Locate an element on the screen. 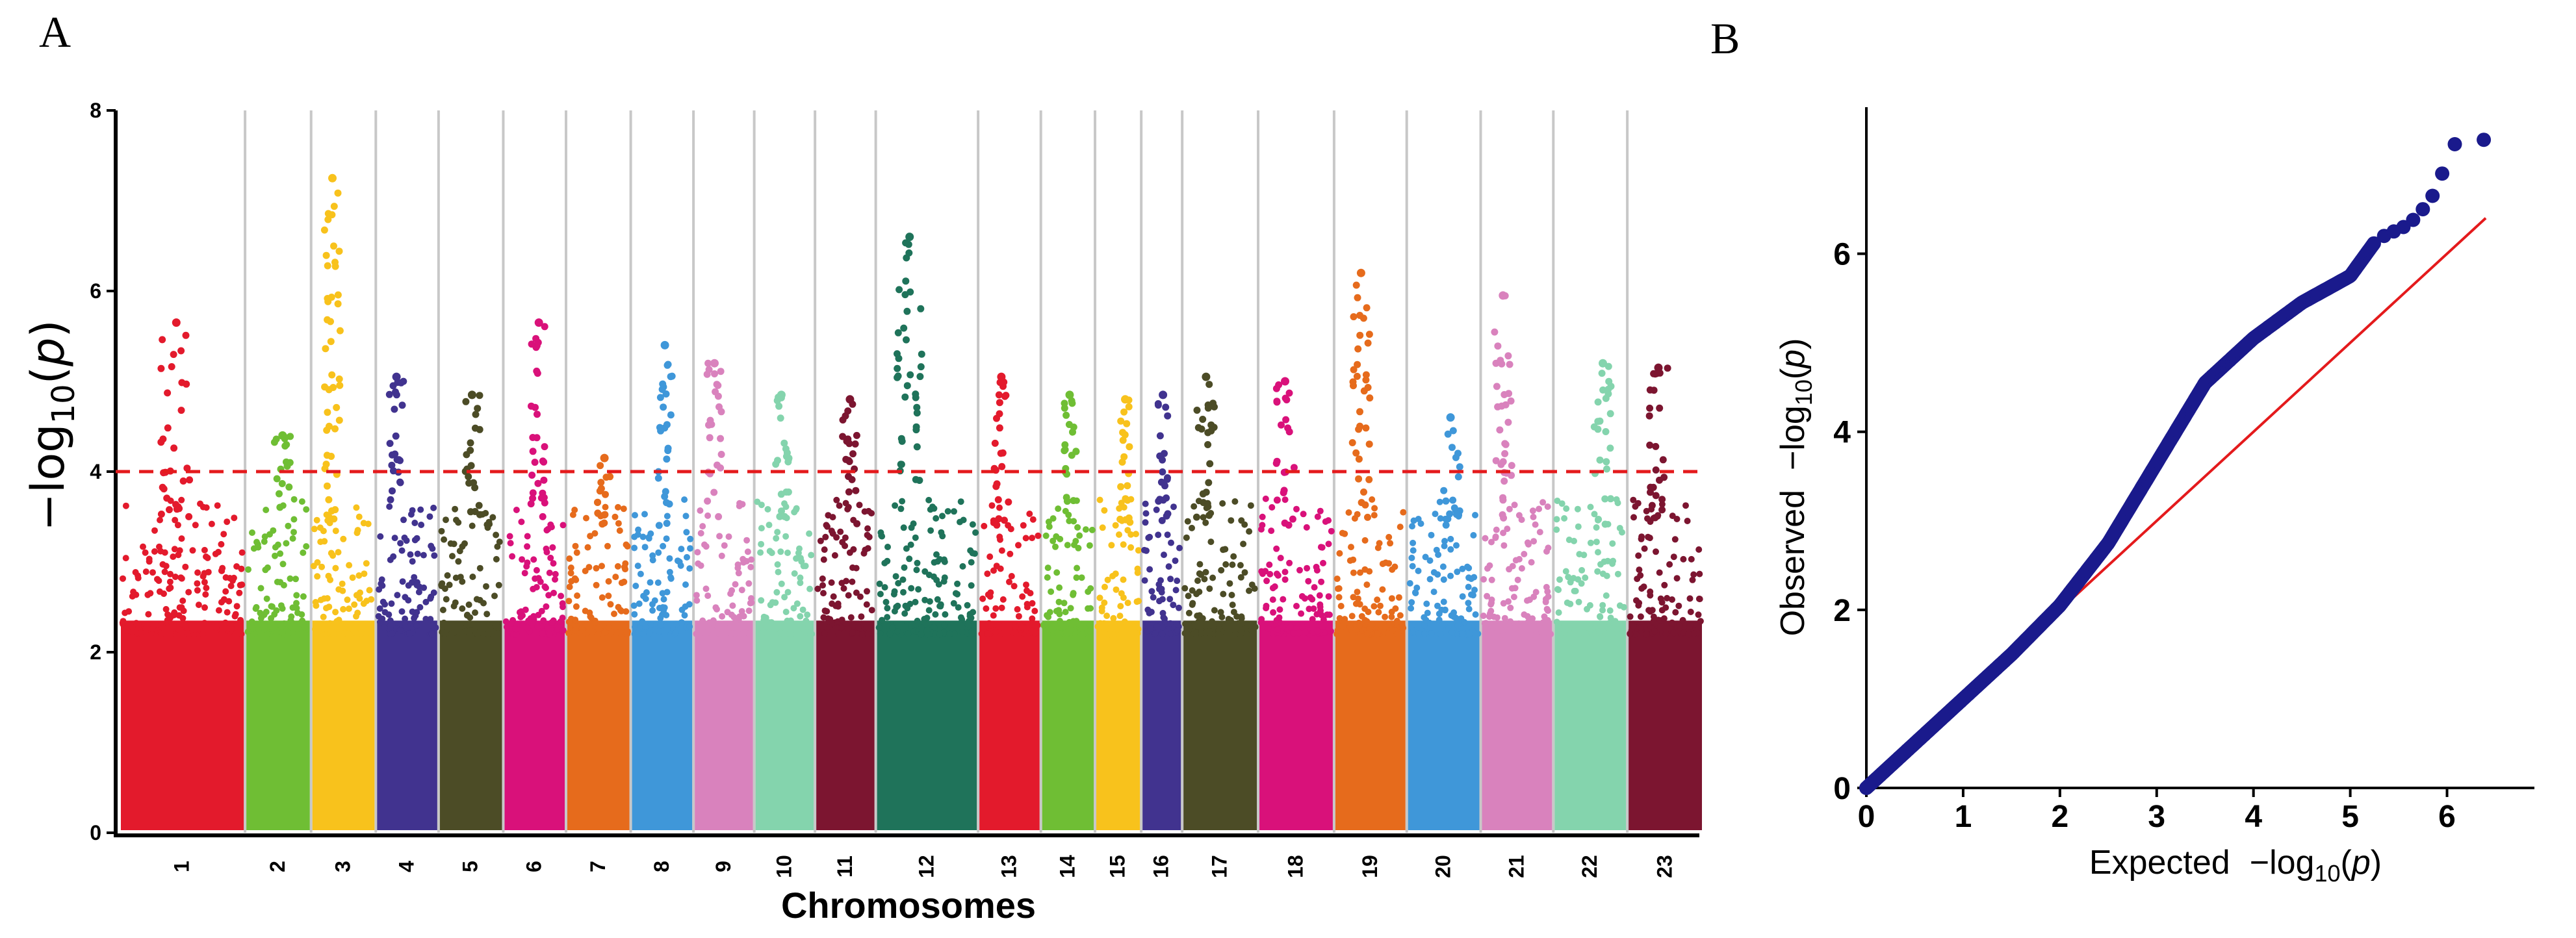 This screenshot has height=938, width=2576. chromosome-band is located at coordinates (1162, 725).